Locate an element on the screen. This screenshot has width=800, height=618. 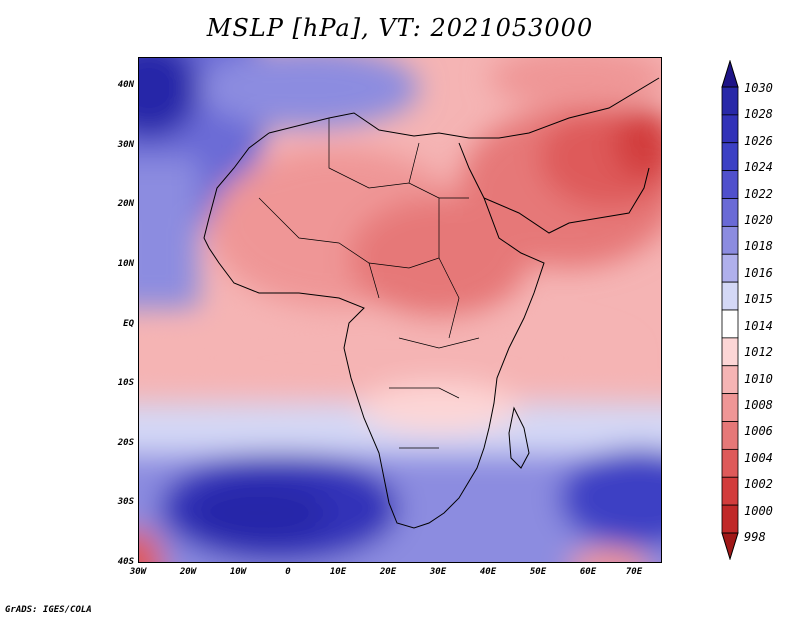
lat-label-10n: 10N is located at coordinates (125, 264).